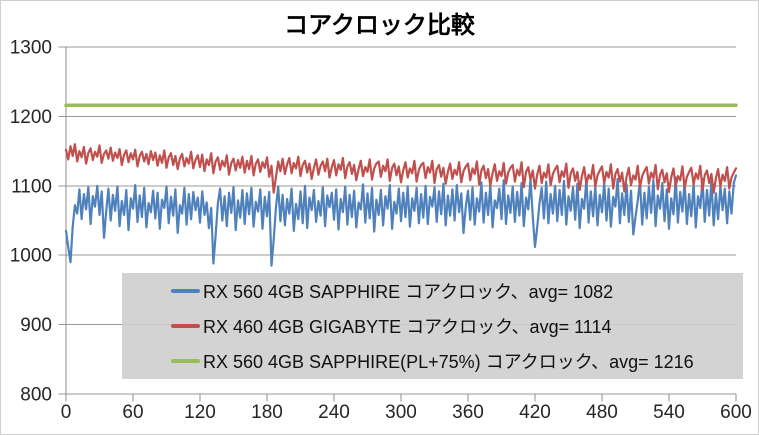 This screenshot has height=435, width=759. What do you see at coordinates (334, 412) in the screenshot?
I see `x-tick-label-240: 240` at bounding box center [334, 412].